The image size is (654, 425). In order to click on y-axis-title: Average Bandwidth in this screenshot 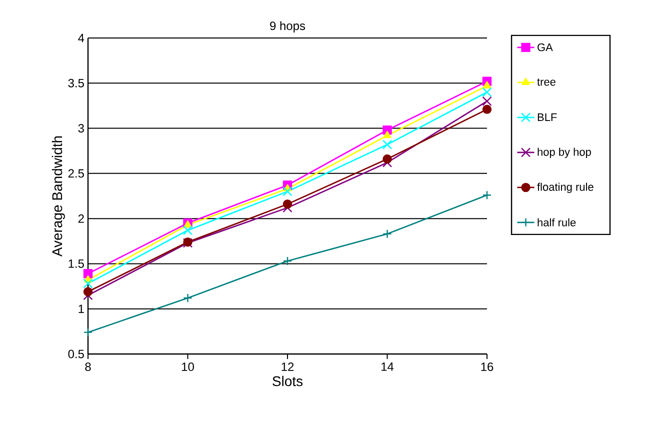, I will do `click(58, 196)`.